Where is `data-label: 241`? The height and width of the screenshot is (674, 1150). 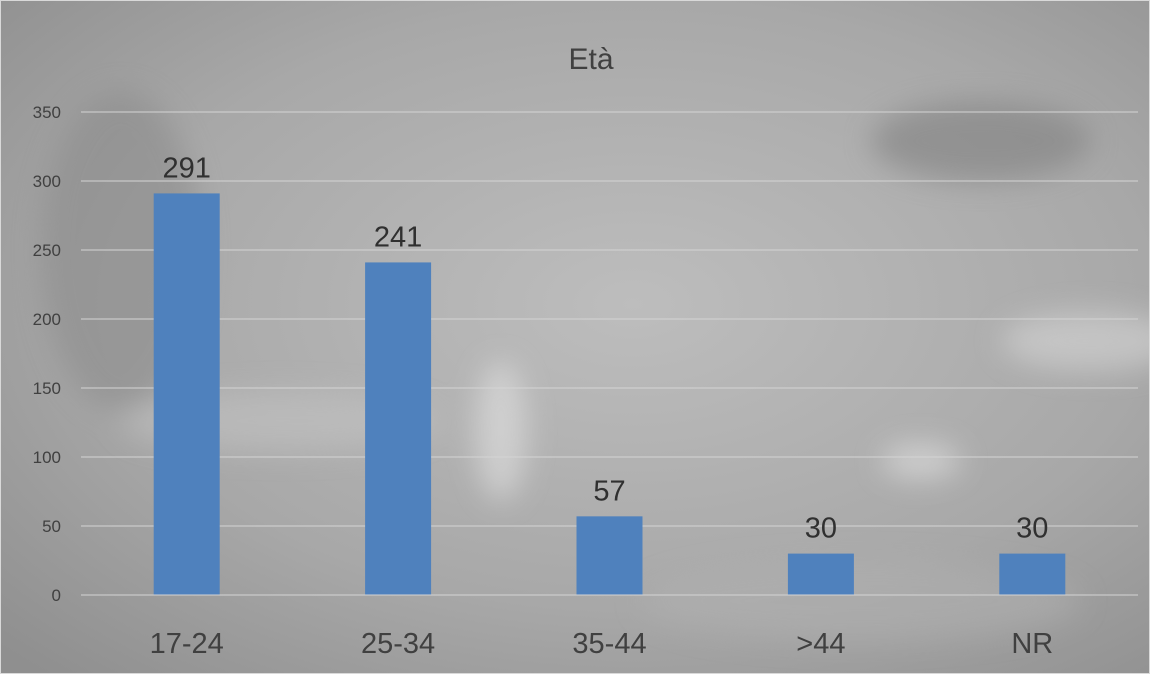
data-label: 241 is located at coordinates (398, 237).